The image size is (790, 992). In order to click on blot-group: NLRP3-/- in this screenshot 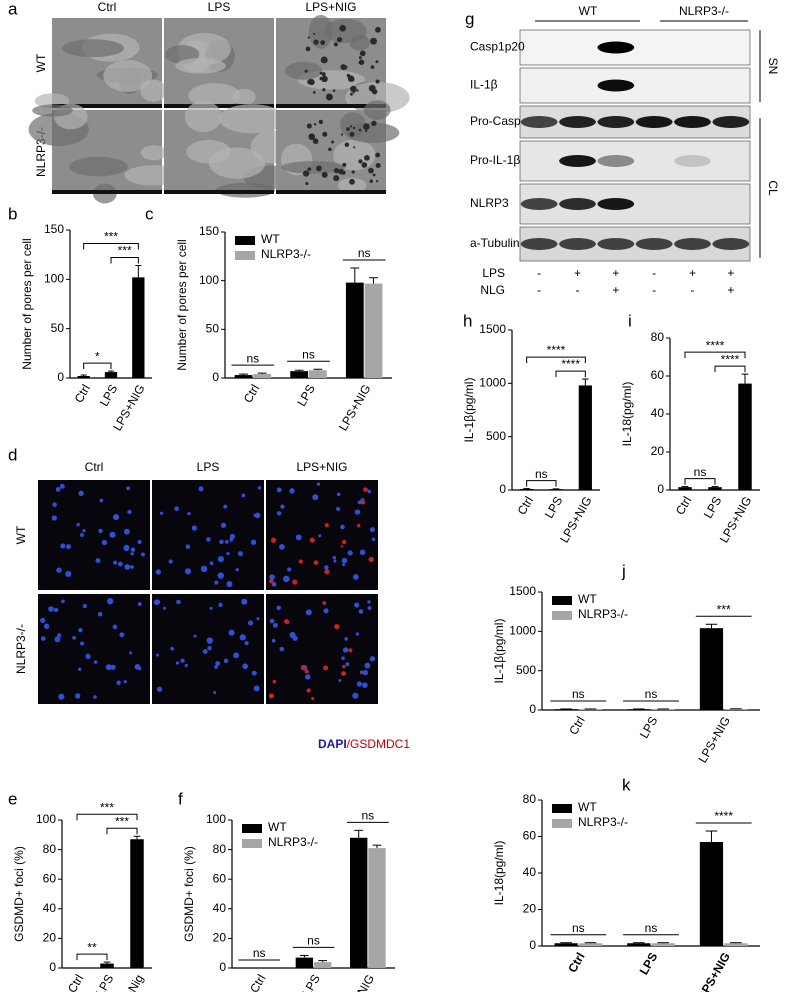, I will do `click(704, 11)`.